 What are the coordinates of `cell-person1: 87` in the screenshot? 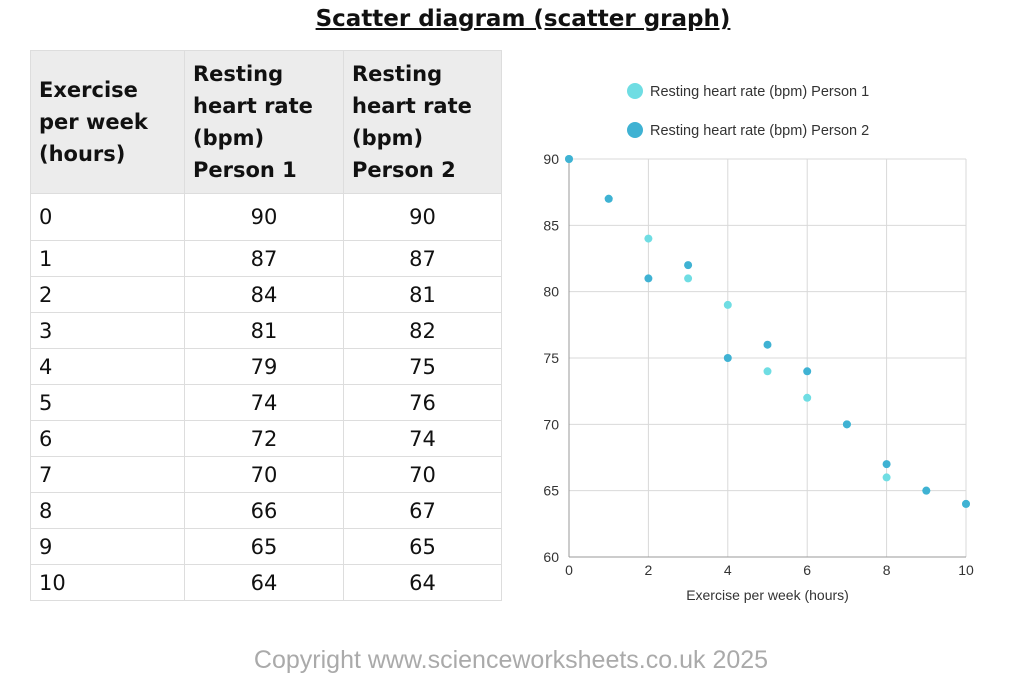 It's located at (264, 258).